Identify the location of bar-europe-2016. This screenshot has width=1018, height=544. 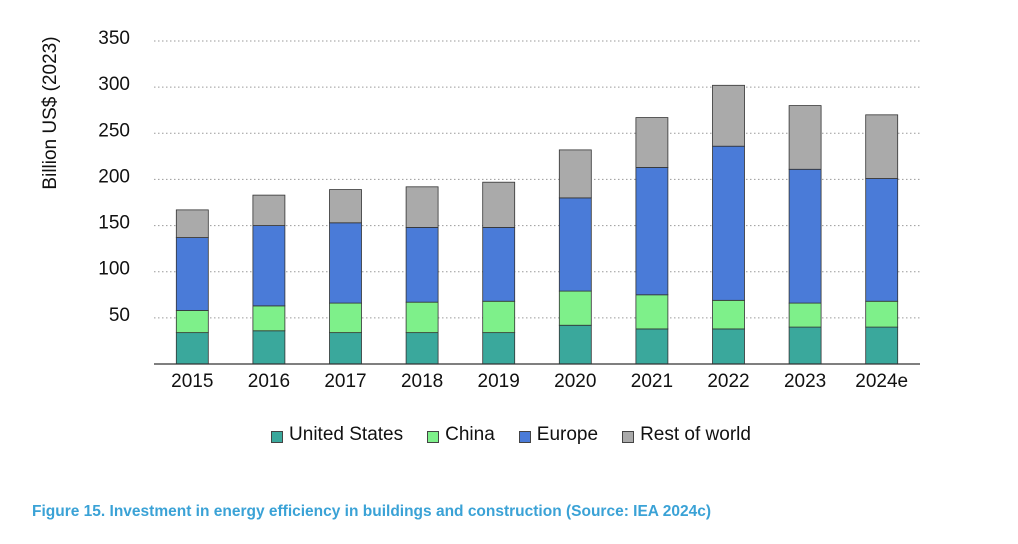
(269, 266).